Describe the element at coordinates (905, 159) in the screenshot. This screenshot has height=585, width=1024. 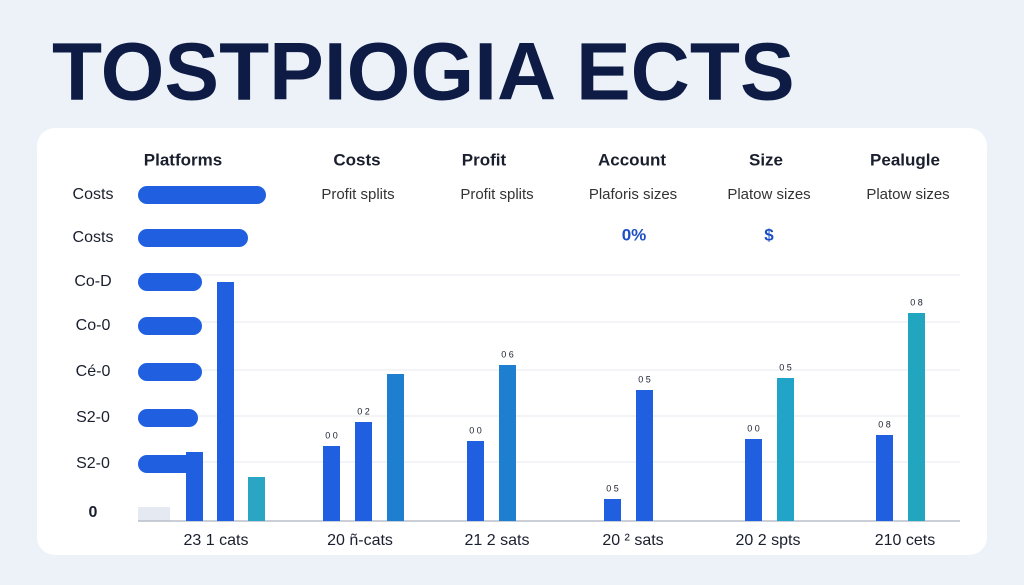
I see `column-header: Pealugle` at that location.